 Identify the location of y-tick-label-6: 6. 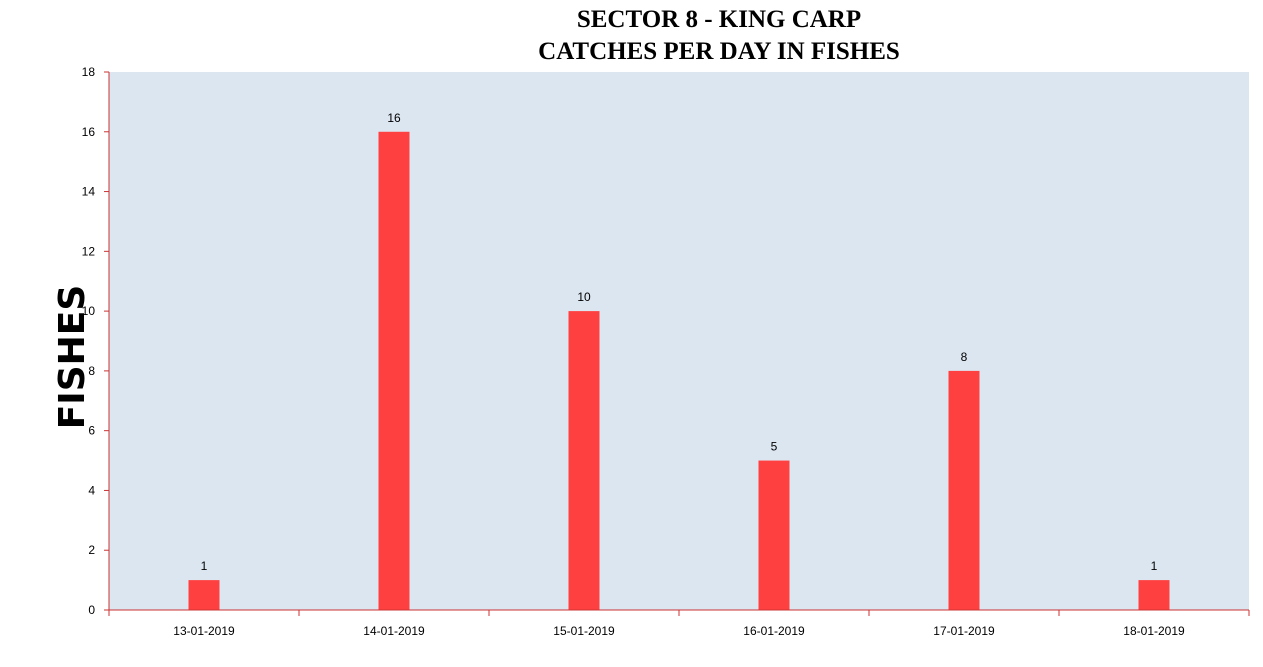
(91, 431).